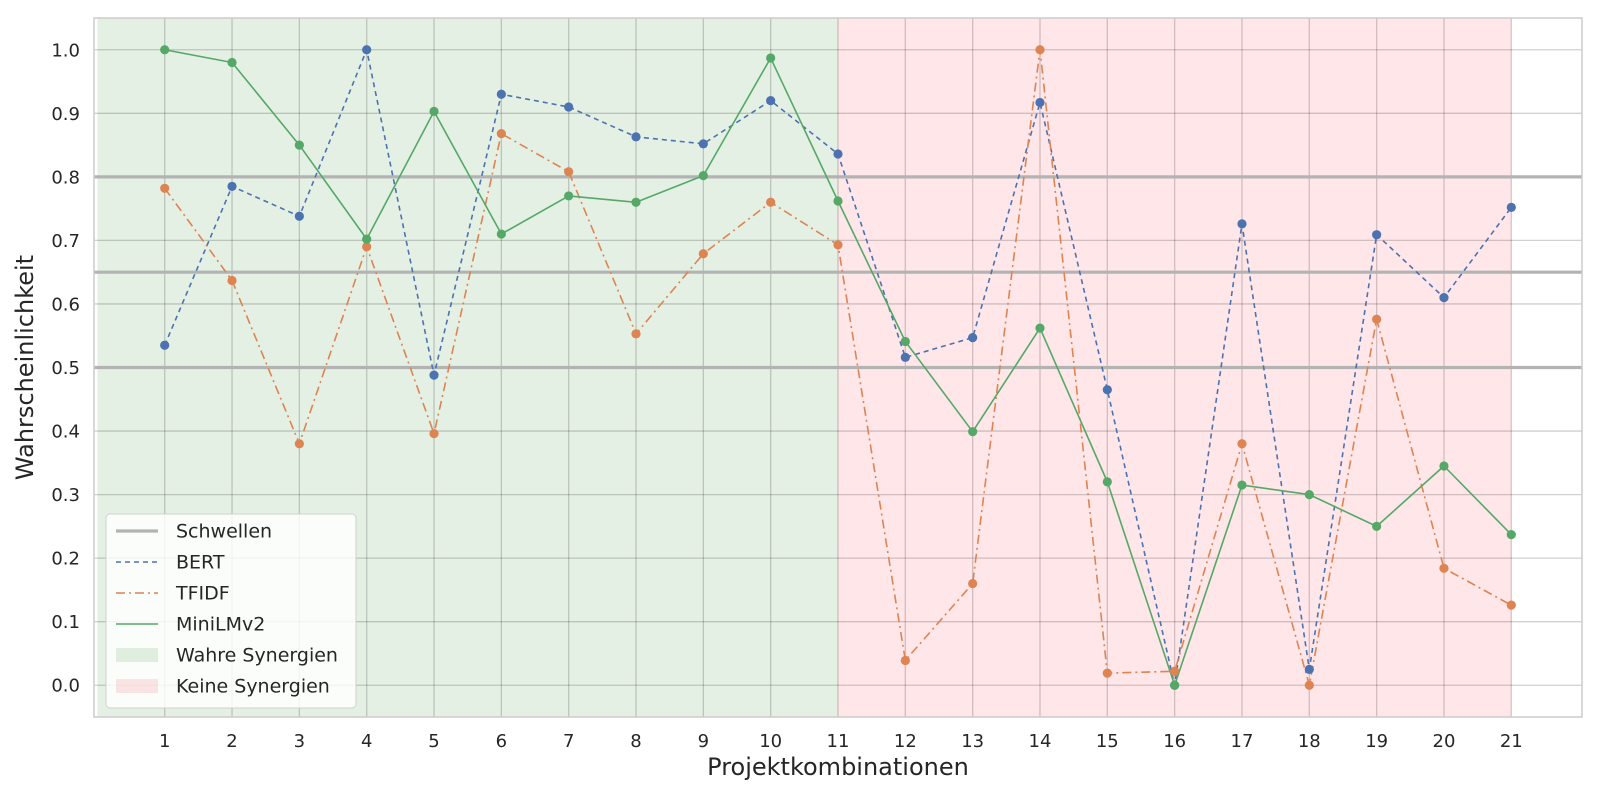 The height and width of the screenshot is (800, 1600). Describe the element at coordinates (1242, 741) in the screenshot. I see `x-tick-label: 17` at that location.